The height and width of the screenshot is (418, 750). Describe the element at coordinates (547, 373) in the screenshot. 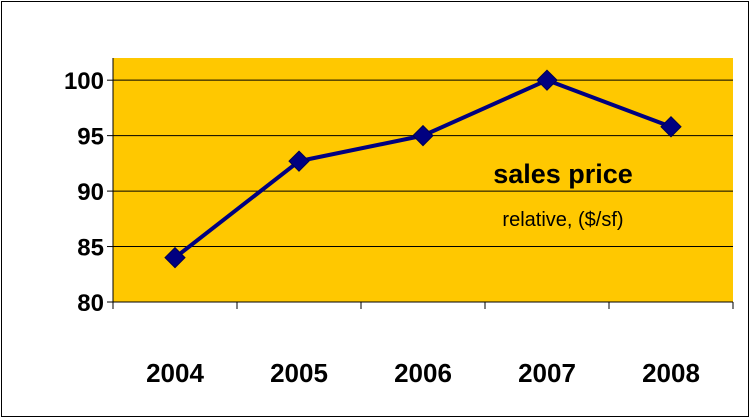

I see `x-tick-label: 2007` at that location.